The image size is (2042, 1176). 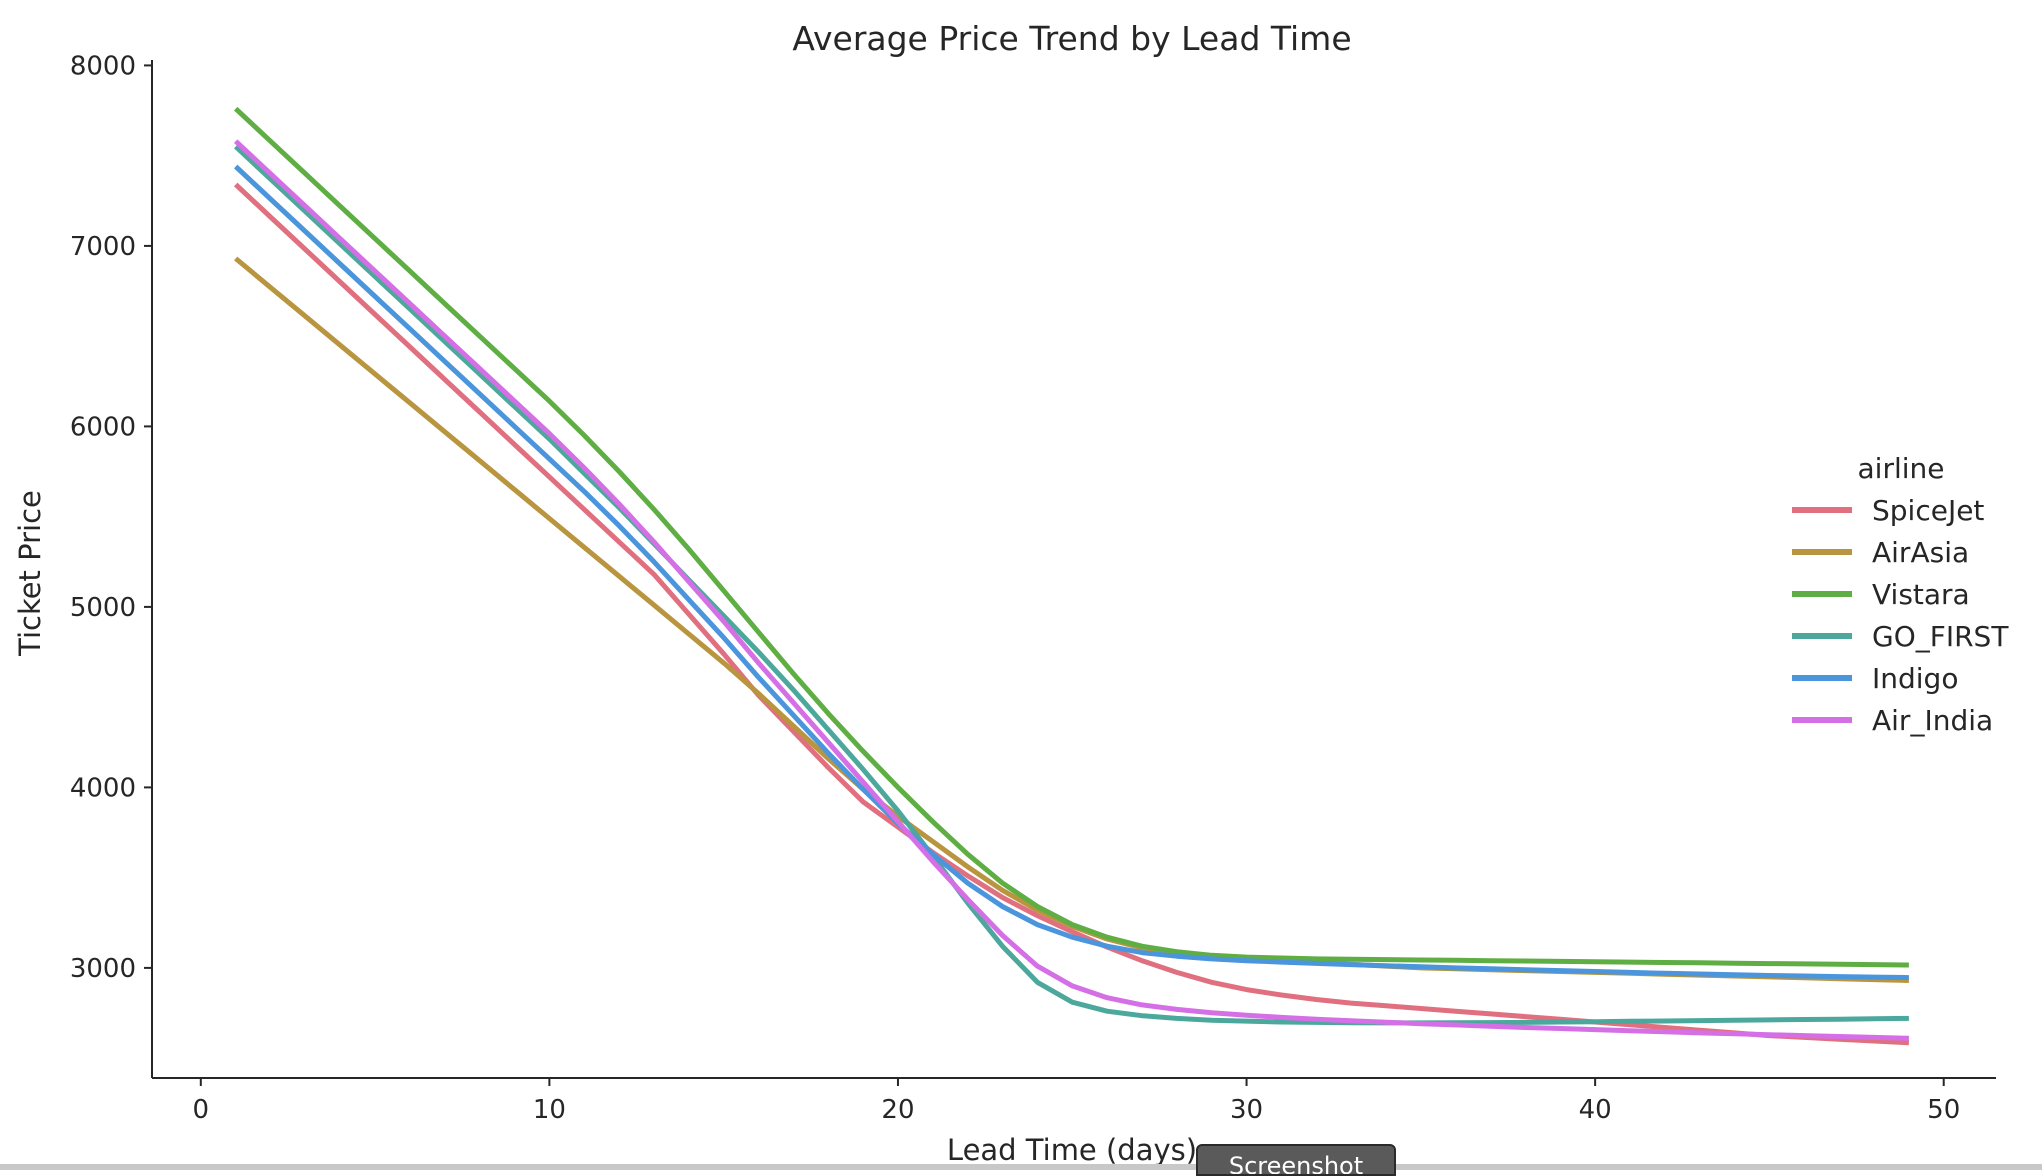 I want to click on y-axis-title: Ticket Price, so click(x=30, y=573).